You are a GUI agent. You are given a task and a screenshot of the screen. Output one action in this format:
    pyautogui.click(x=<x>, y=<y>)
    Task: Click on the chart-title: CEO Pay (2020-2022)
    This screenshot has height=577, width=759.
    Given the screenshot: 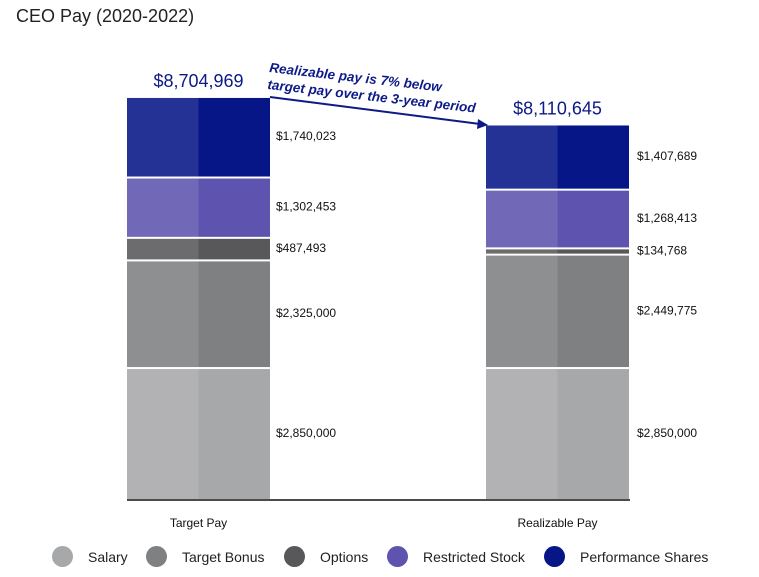 What is the action you would take?
    pyautogui.click(x=105, y=16)
    